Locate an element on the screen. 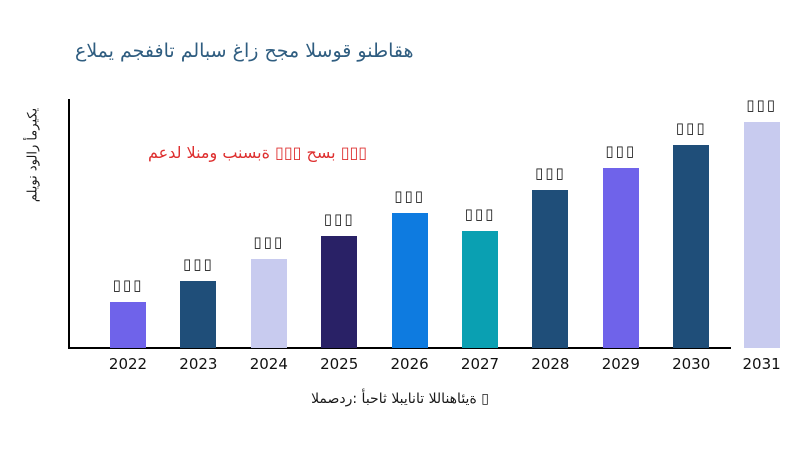 Image resolution: width=800 pixels, height=450 pixels. bar-value-label-2030: ▯▯▯ is located at coordinates (691, 128).